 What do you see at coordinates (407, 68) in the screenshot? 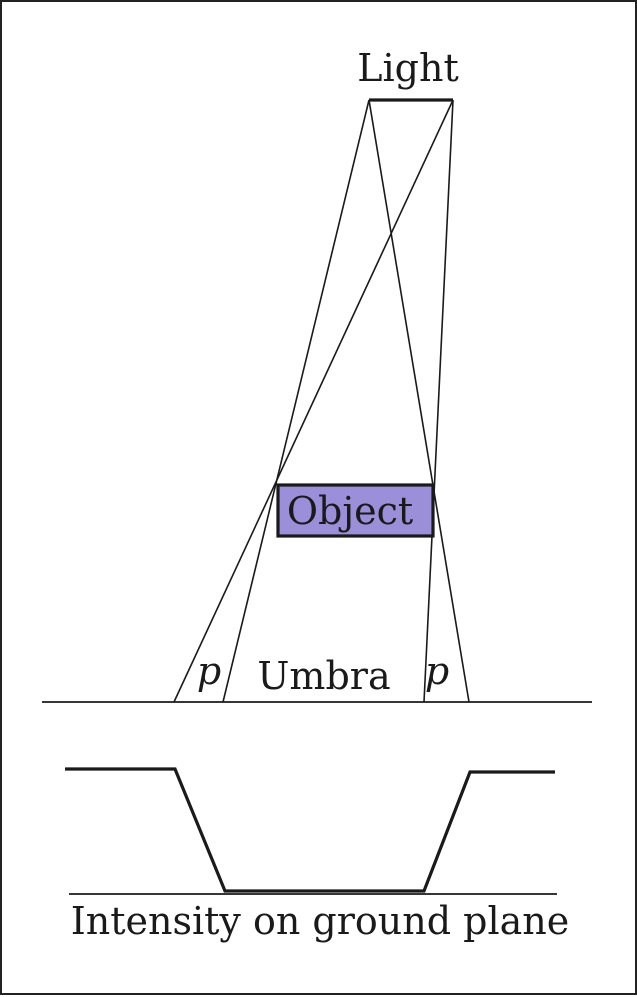
I see `light-label: Light` at bounding box center [407, 68].